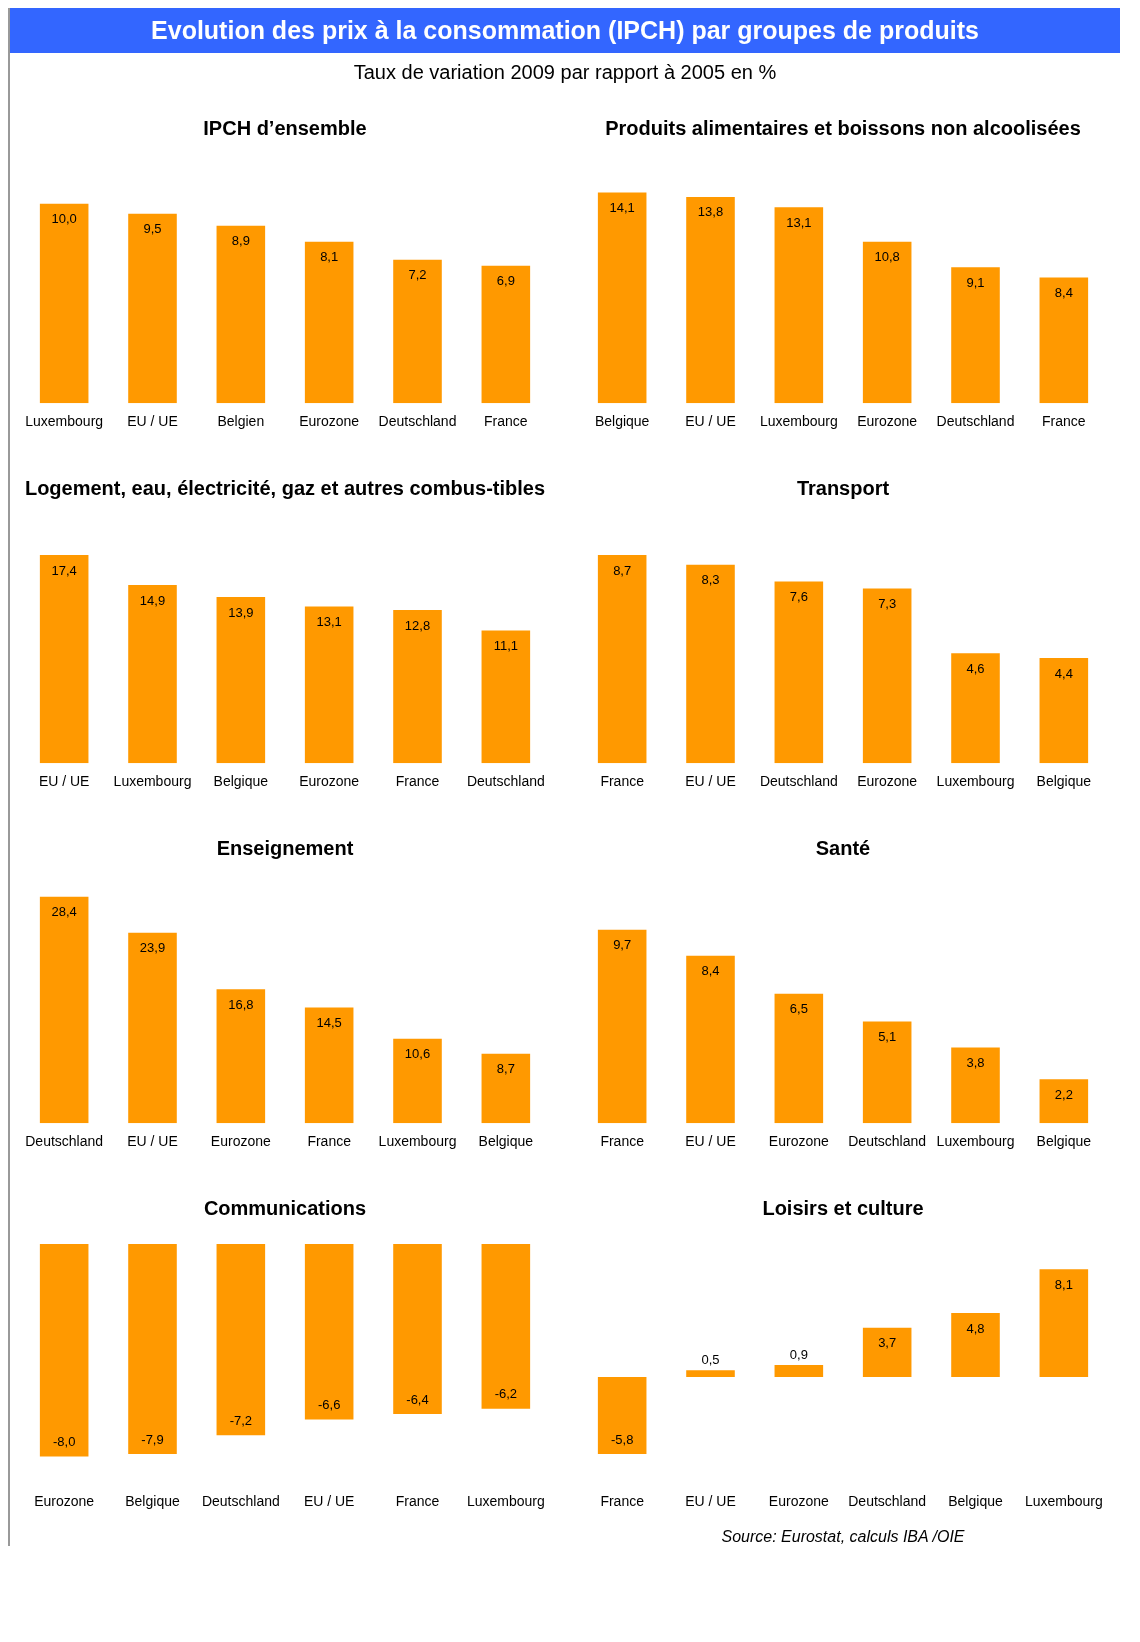 This screenshot has width=1140, height=1642. What do you see at coordinates (417, 1054) in the screenshot?
I see `data-label: 10,6` at bounding box center [417, 1054].